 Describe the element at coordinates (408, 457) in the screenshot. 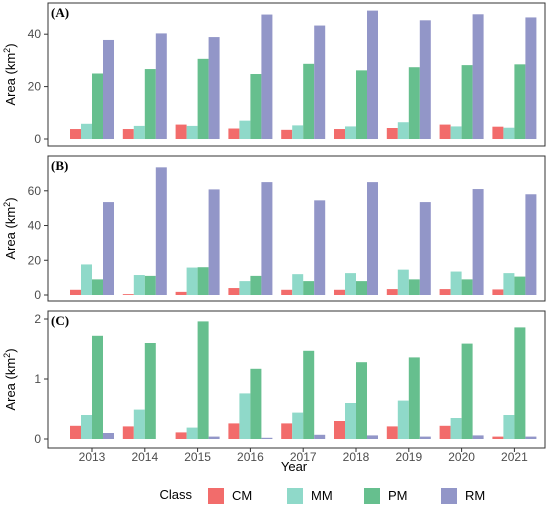

I see `x-tick-label: 2019` at that location.